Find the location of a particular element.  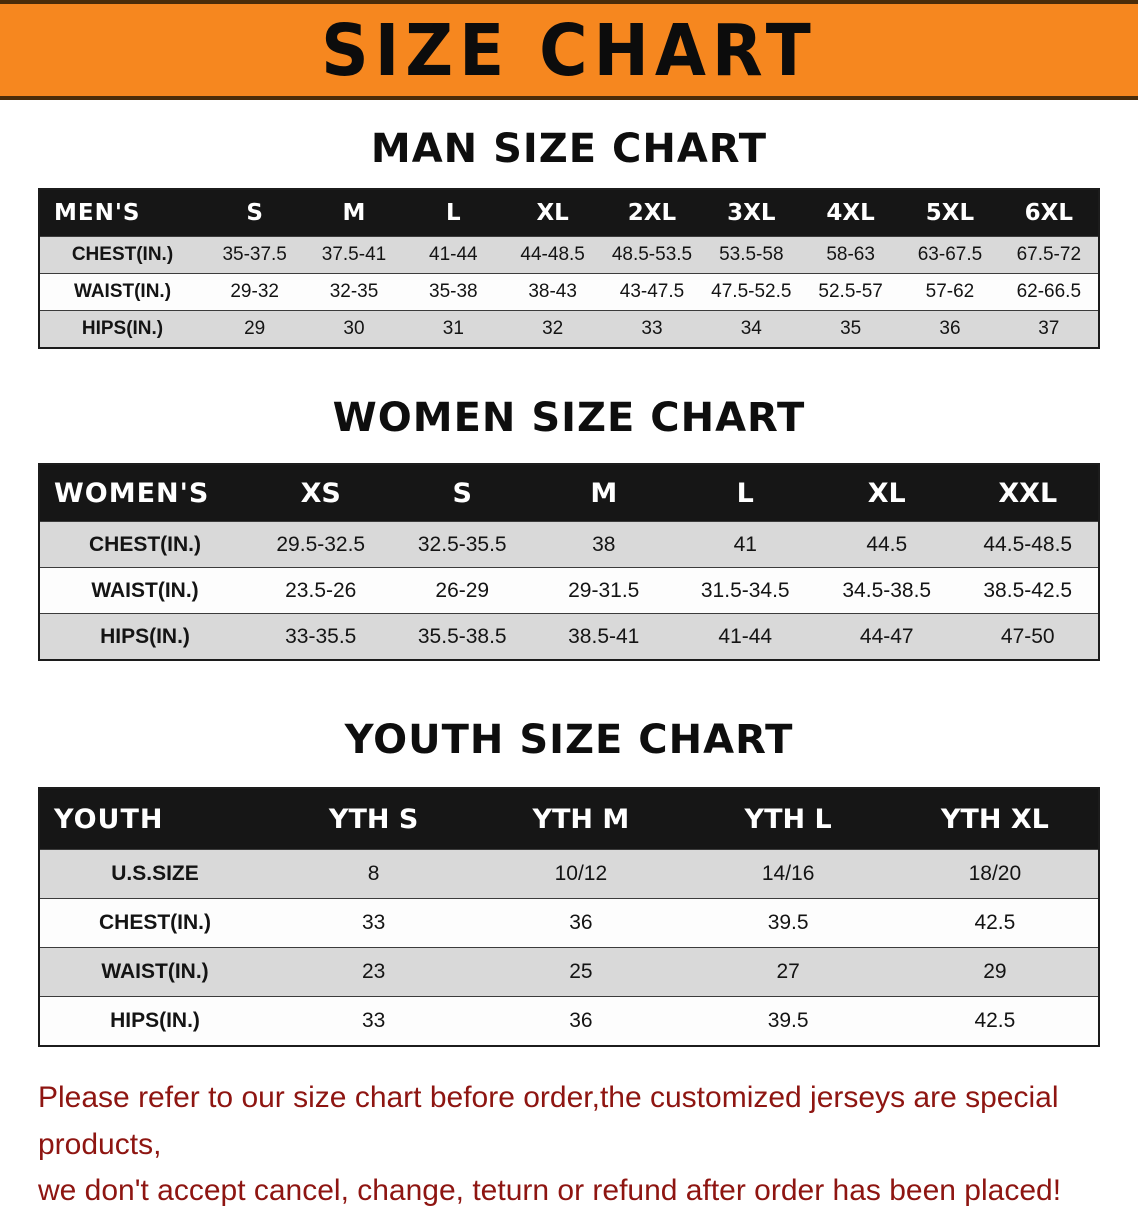

size-value: 26-29 is located at coordinates (462, 590).